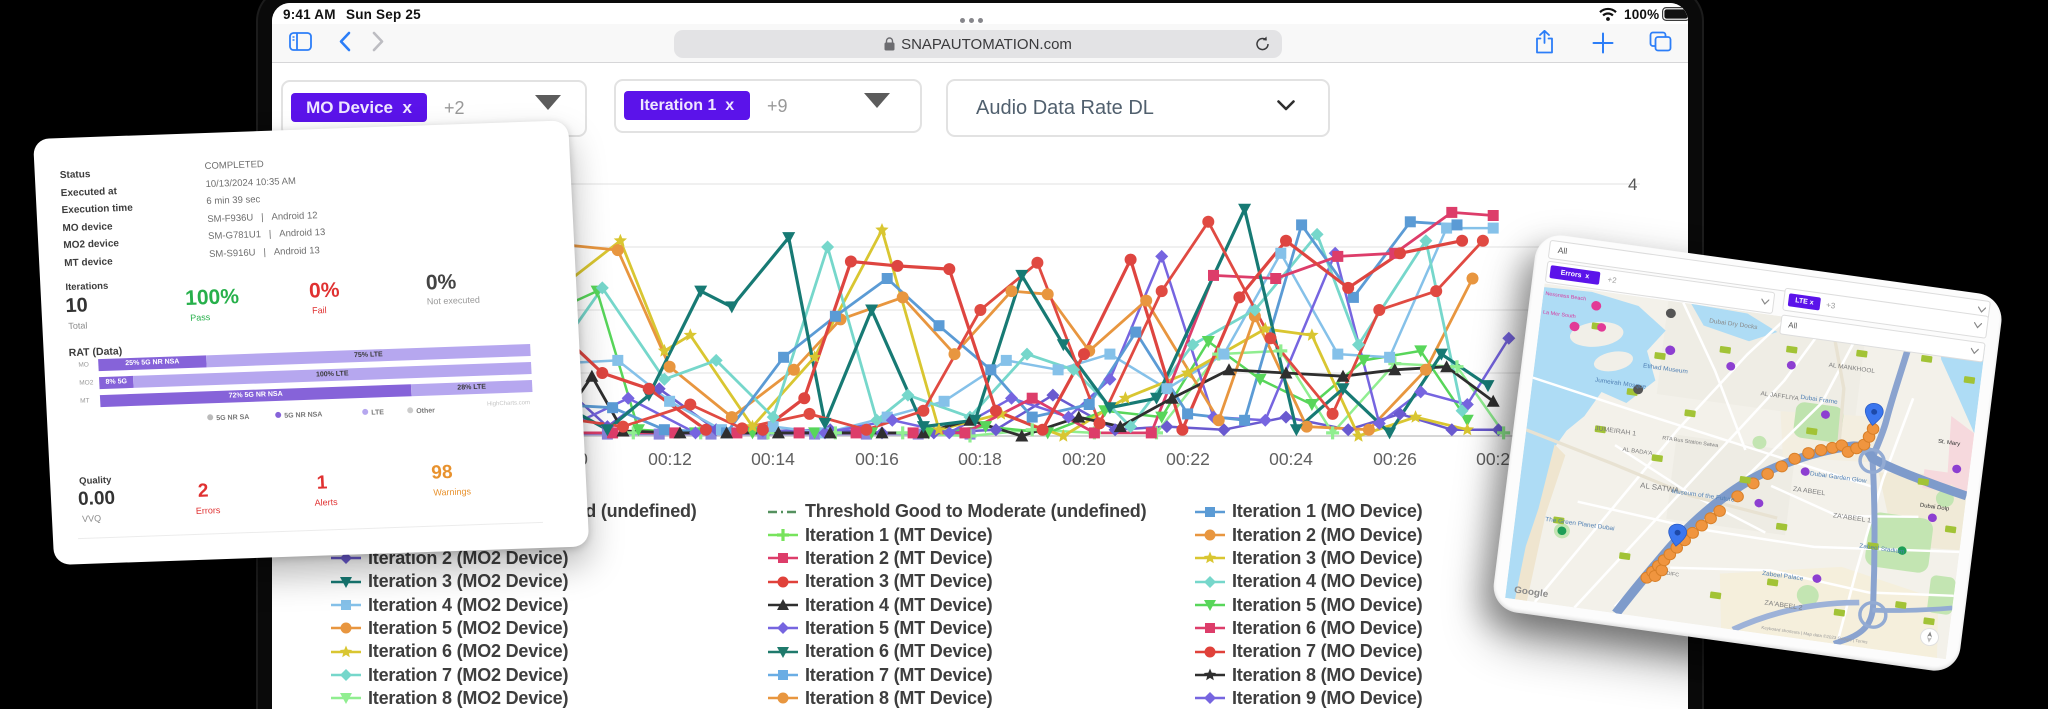  I want to click on svg-text: 00:12, so click(670, 459).